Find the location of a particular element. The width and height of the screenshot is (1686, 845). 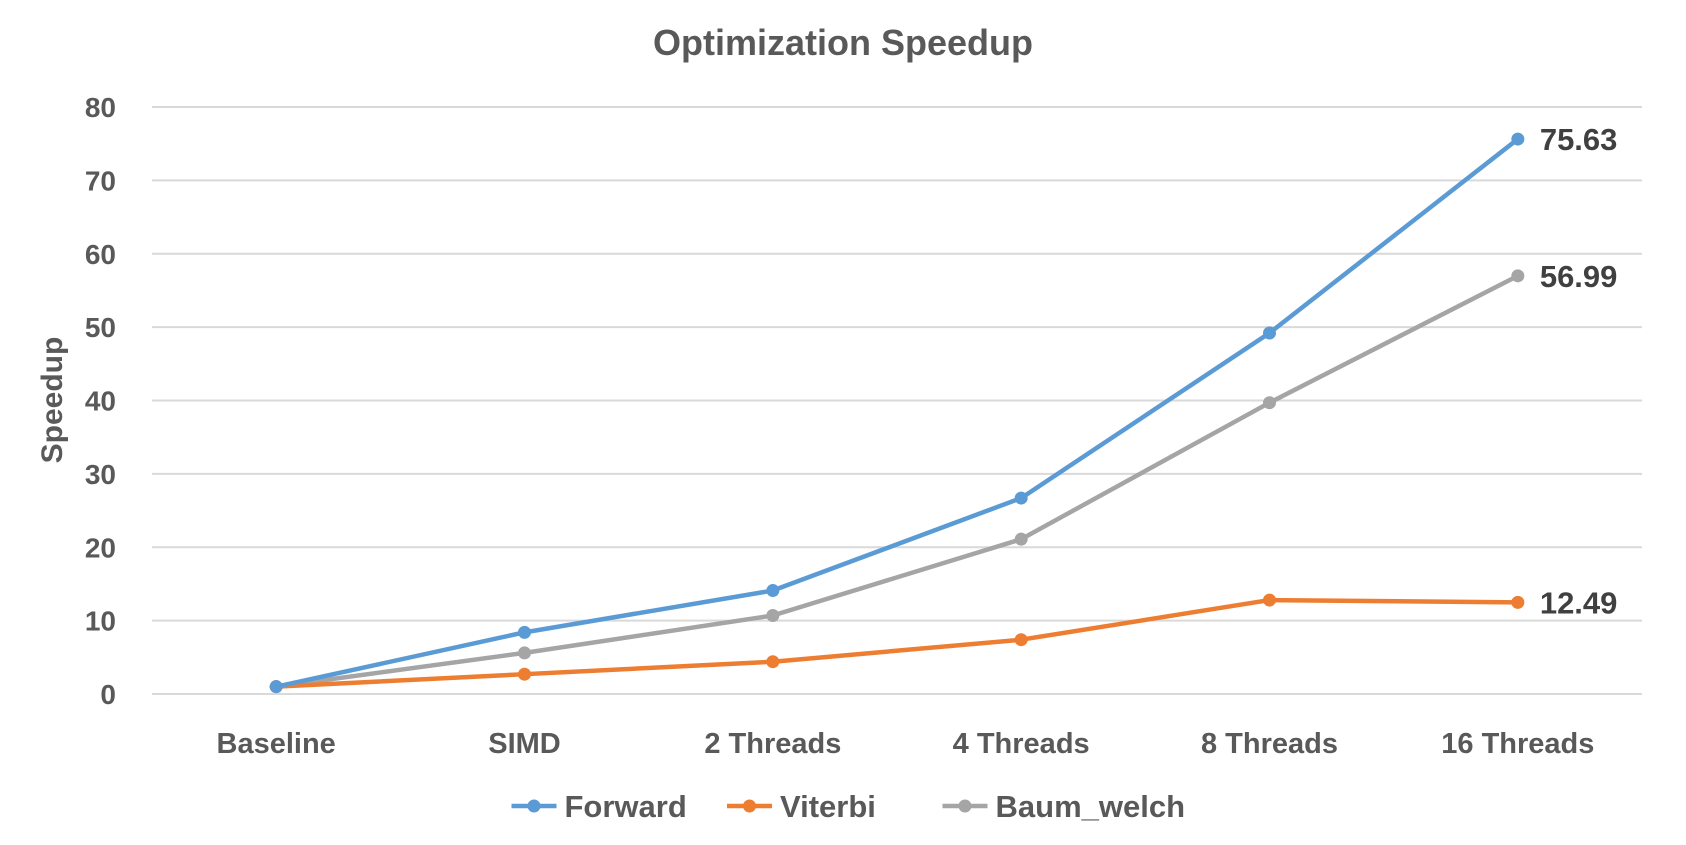

y-tick-label: 40 is located at coordinates (100, 401).